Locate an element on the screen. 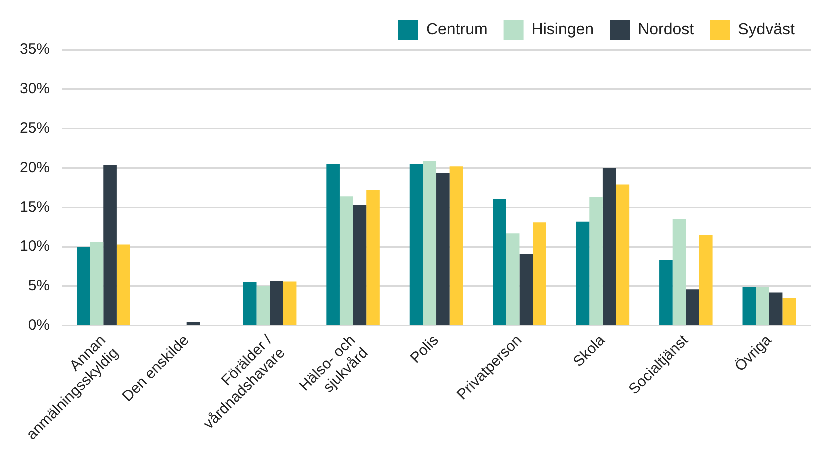  y-tick-label: 20% is located at coordinates (35, 167).